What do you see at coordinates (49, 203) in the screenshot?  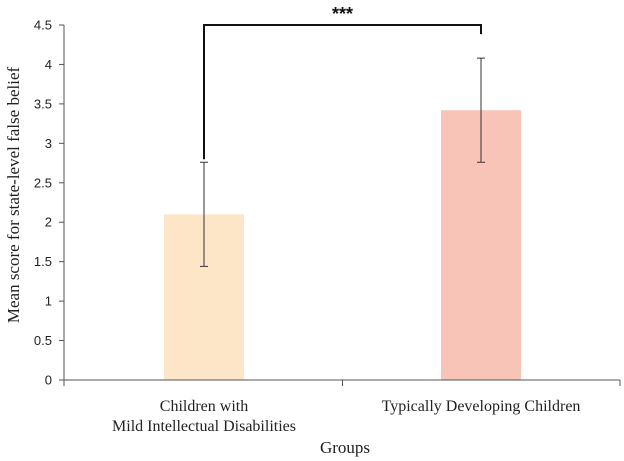 I see `y-axis-ticks: 0 0.5 1 1.5 2 2.5 3 3.5 4 4.5` at bounding box center [49, 203].